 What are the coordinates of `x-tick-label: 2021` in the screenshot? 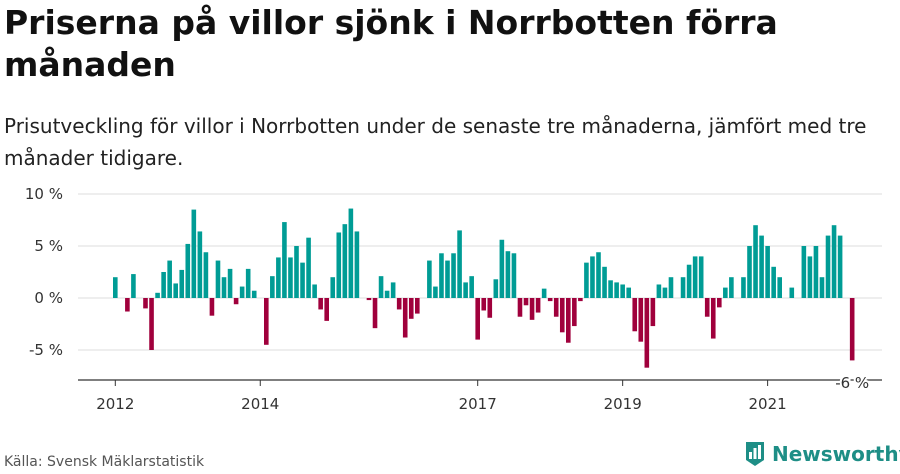 It's located at (768, 404).